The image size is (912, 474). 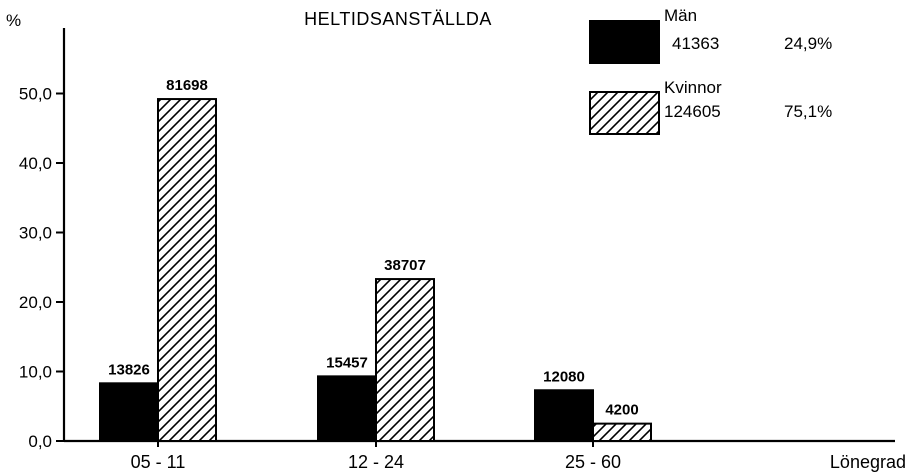 What do you see at coordinates (35, 302) in the screenshot?
I see `y-tick-label: 20,0` at bounding box center [35, 302].